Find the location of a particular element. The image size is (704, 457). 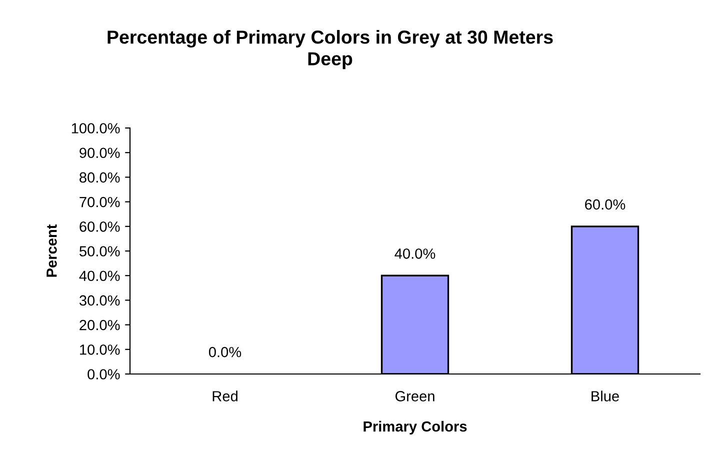

y-tick-label: 50.0% is located at coordinates (100, 251).